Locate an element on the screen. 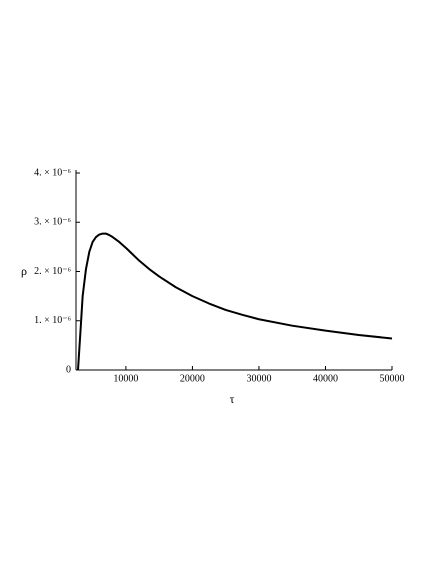 This screenshot has height=564, width=436. y-tick-label: 4. × 10⁻⁶ is located at coordinates (52, 172).